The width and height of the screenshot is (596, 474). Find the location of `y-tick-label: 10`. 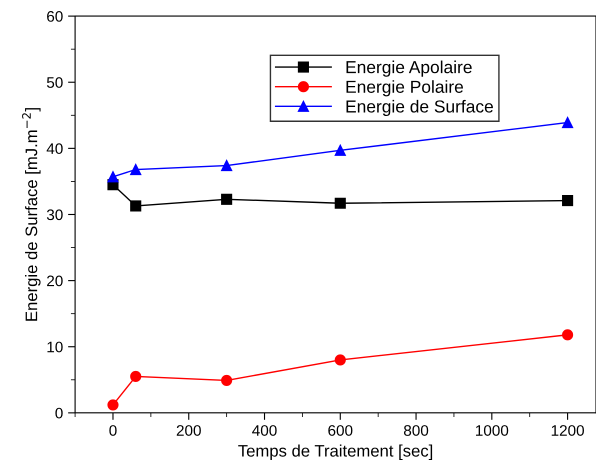

y-tick-label: 10 is located at coordinates (55, 347).